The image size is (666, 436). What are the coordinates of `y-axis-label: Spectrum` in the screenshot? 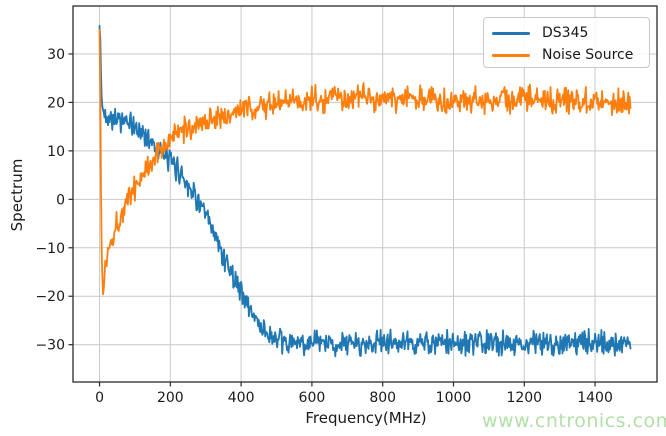 It's located at (17, 195).